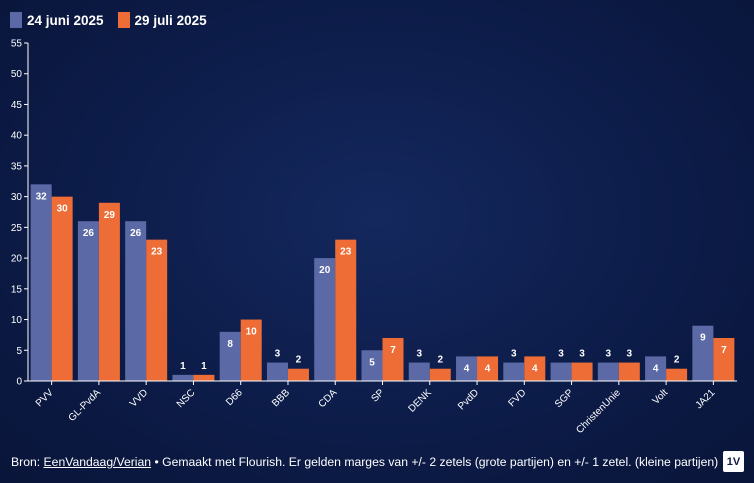 The image size is (754, 483). I want to click on footer-prefix: Bron:, so click(27, 462).